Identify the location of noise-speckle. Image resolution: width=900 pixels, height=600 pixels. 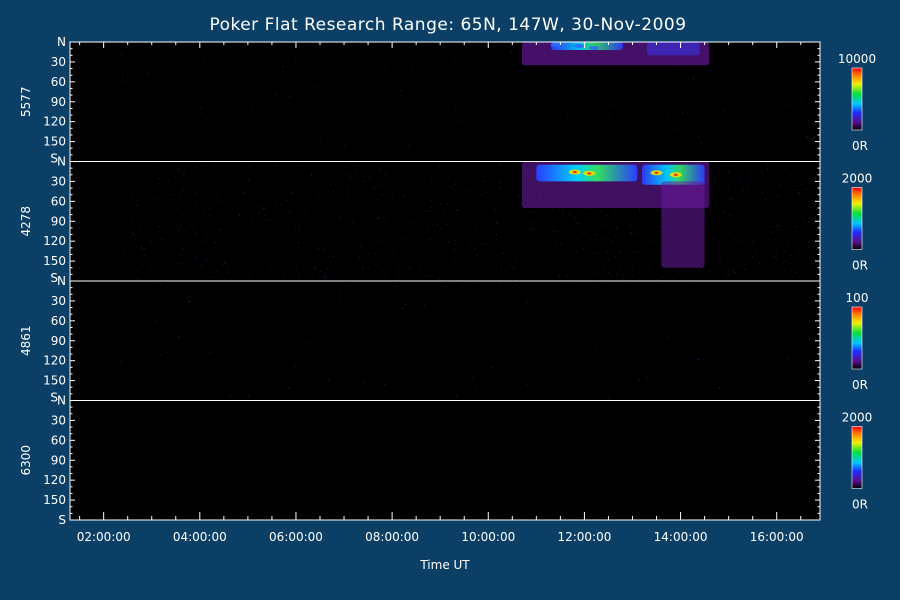
(456, 342).